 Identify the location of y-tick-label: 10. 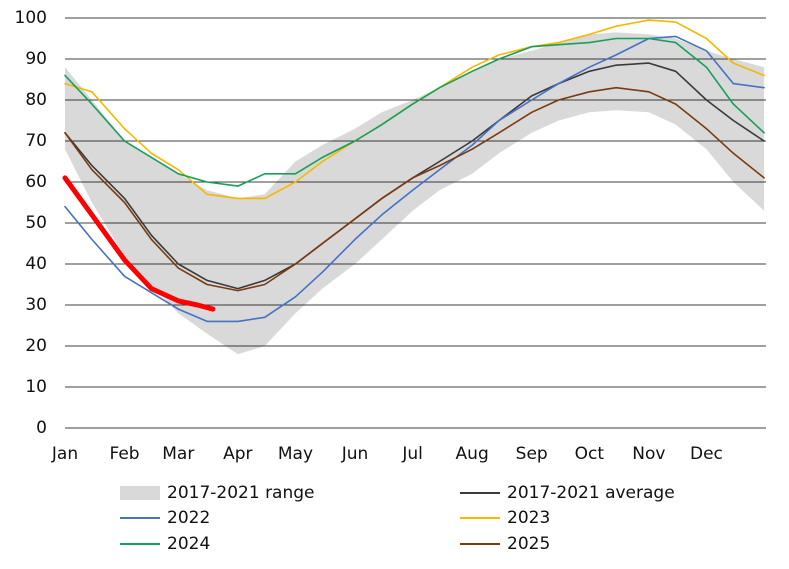
(36, 387).